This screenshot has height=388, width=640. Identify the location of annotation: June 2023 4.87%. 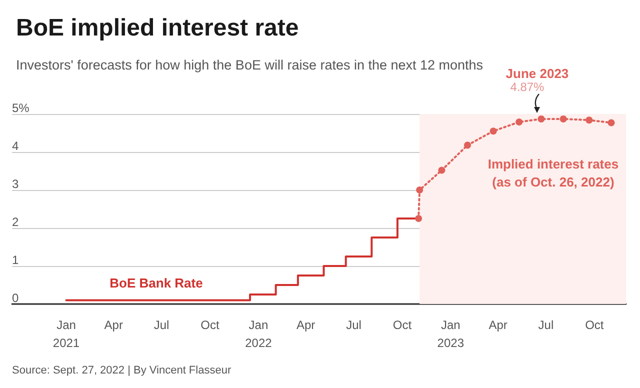
(537, 80).